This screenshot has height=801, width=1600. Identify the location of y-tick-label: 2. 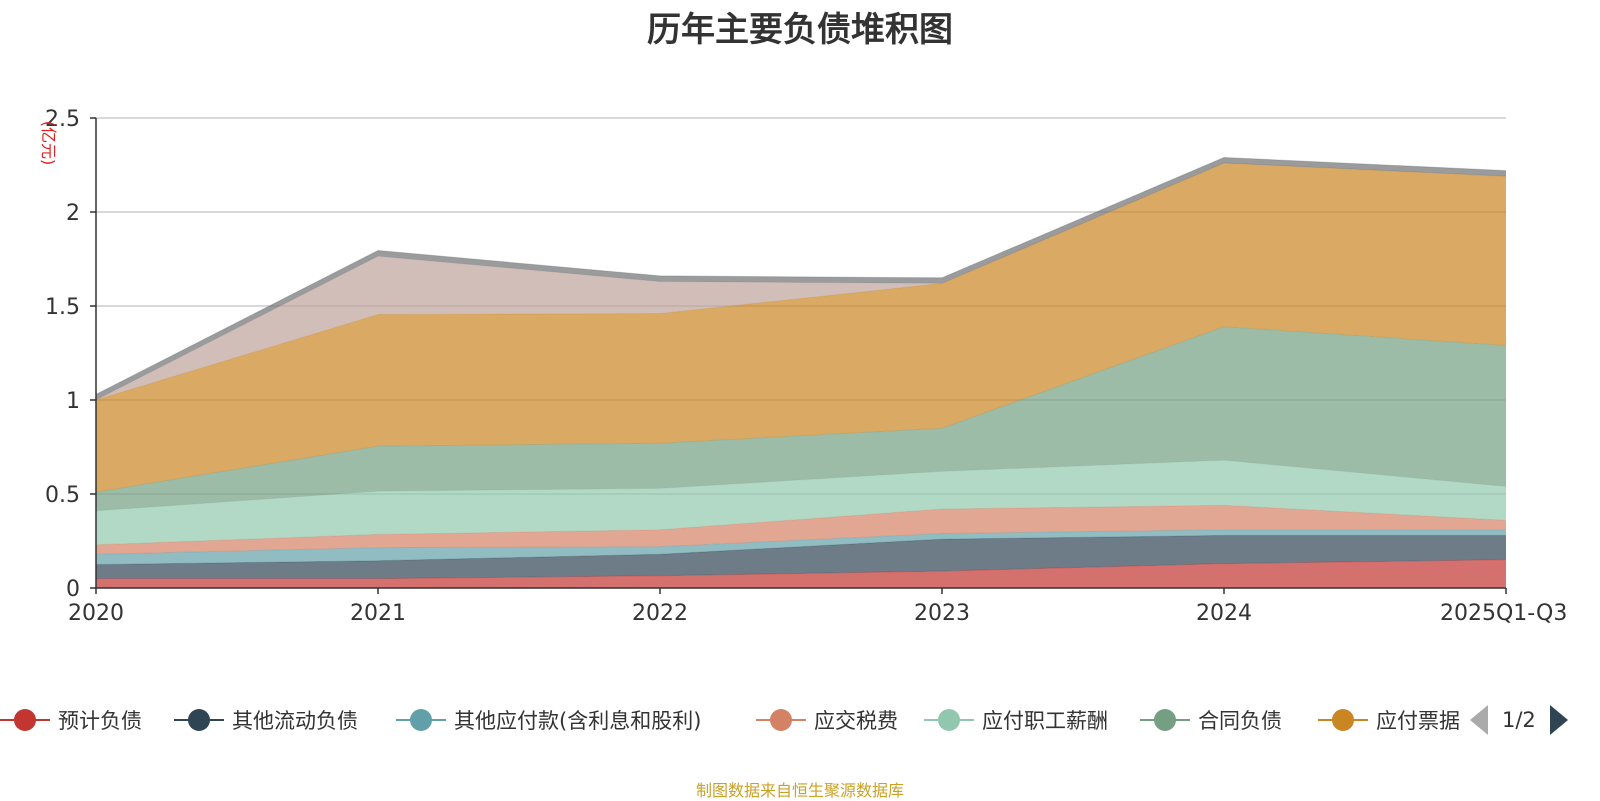
(73, 213).